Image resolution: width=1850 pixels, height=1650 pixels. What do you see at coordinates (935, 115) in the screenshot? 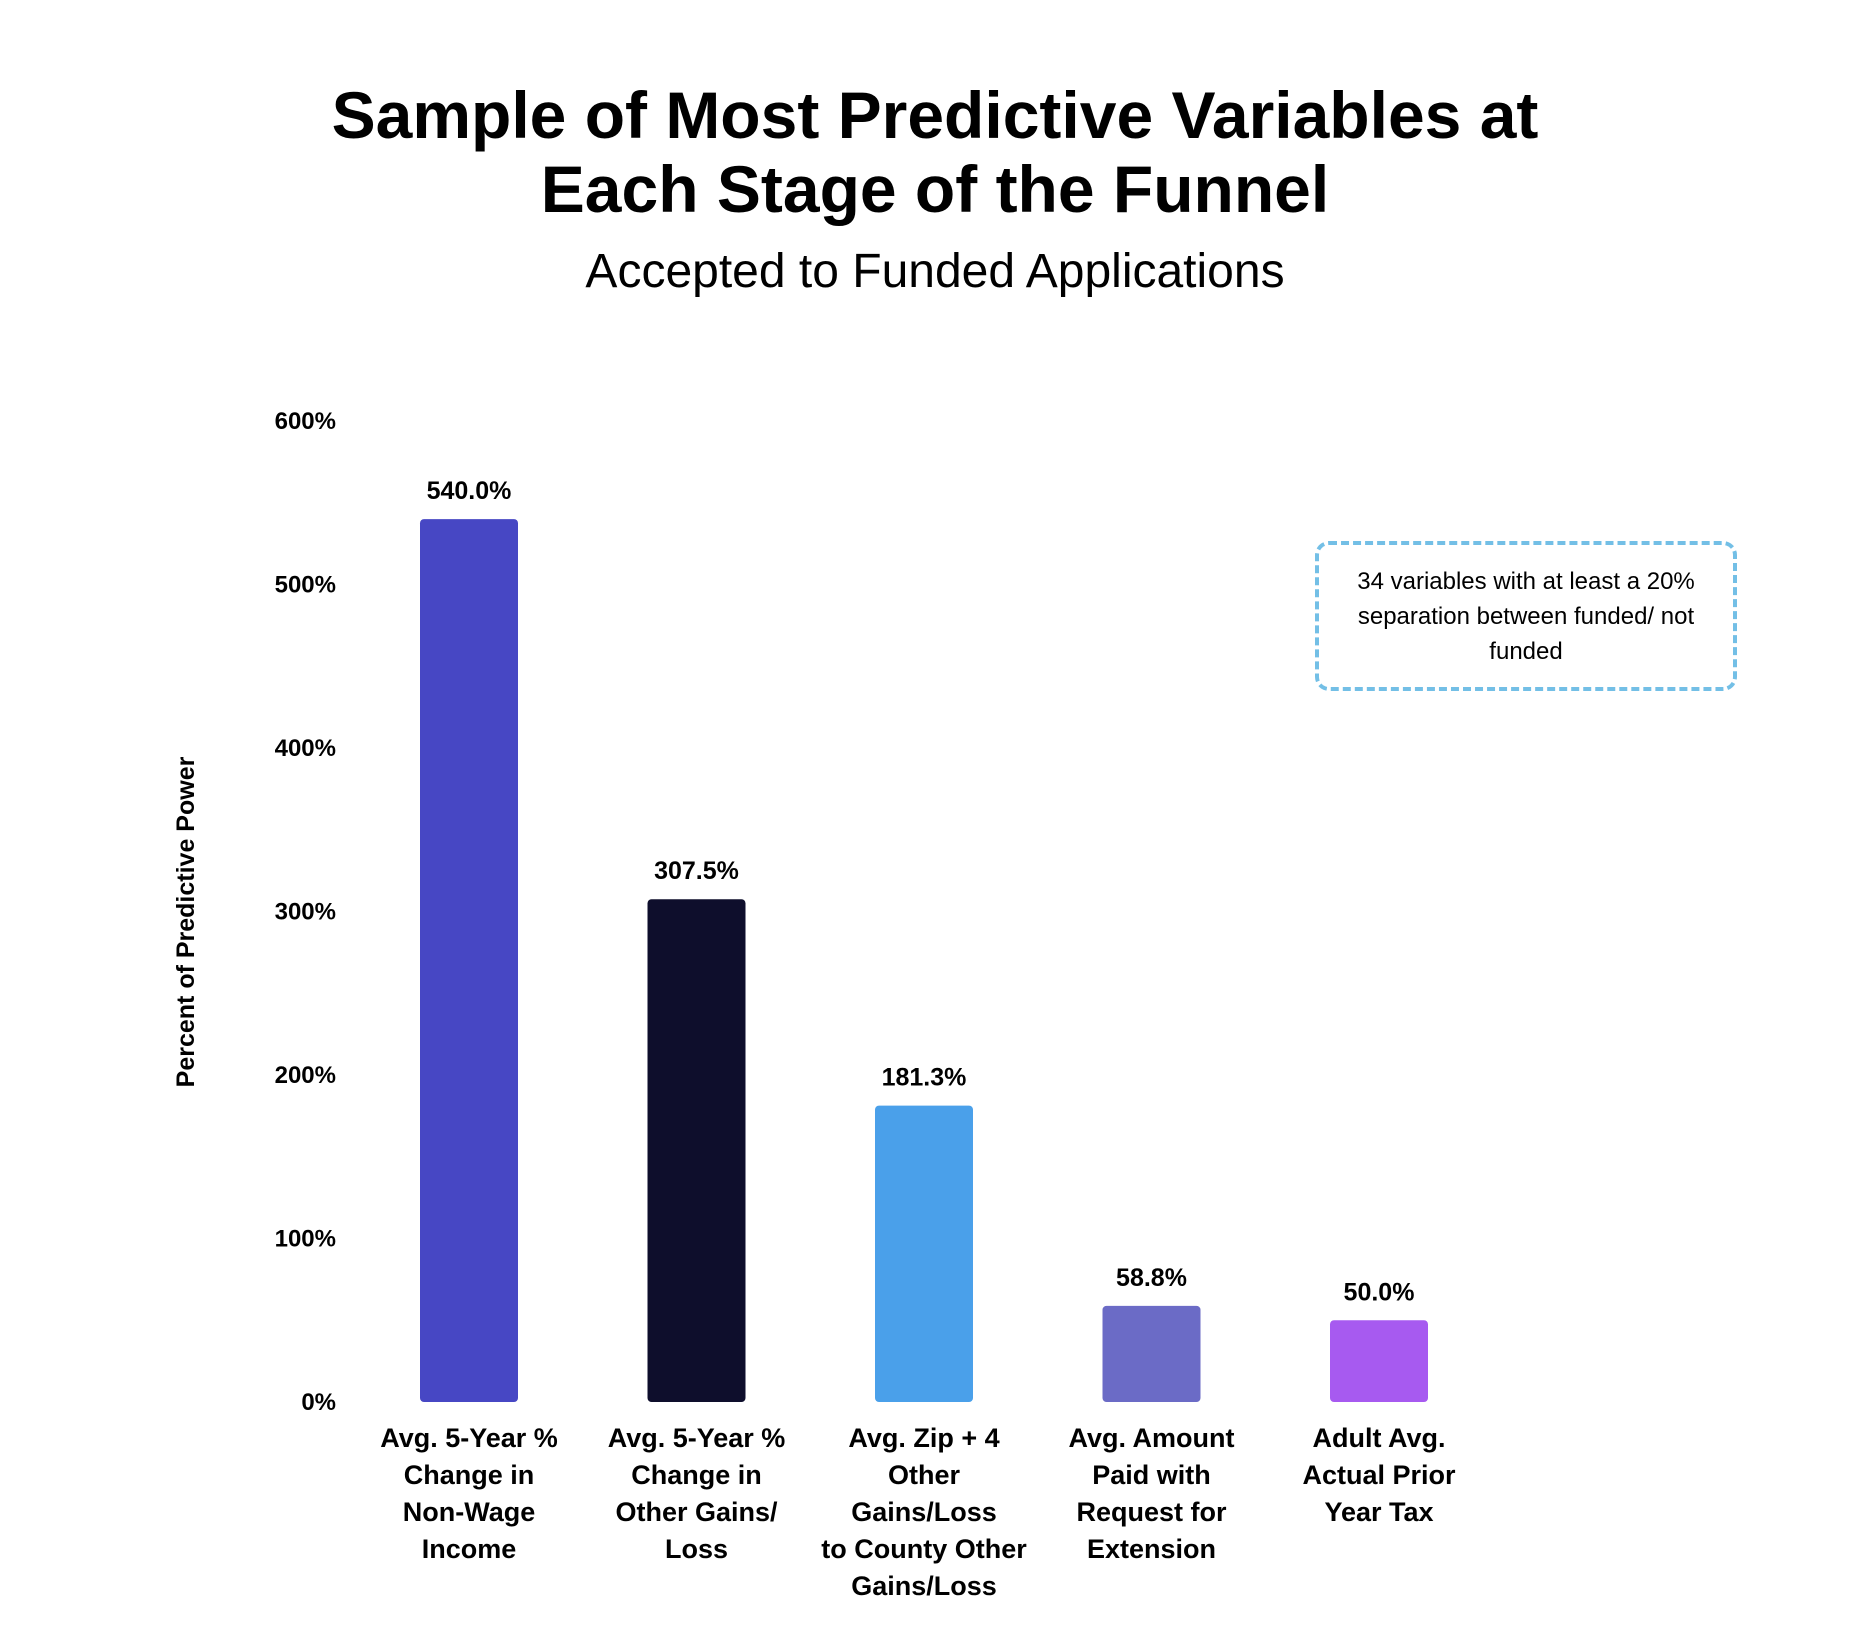
I see `chart-title-line-1: Sample of Most Predictive Variables at` at bounding box center [935, 115].